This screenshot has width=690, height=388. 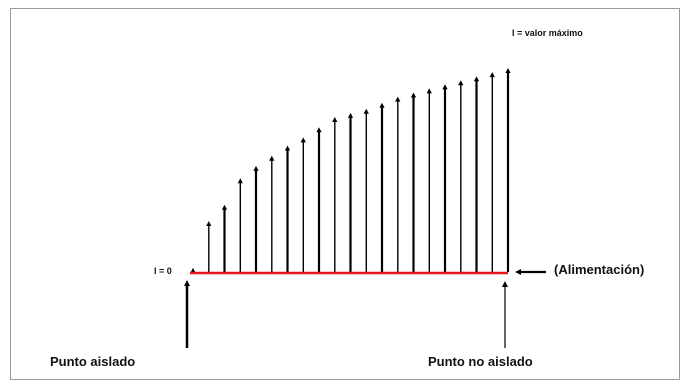 What do you see at coordinates (547, 33) in the screenshot?
I see `max-current-label: I = valor máximo` at bounding box center [547, 33].